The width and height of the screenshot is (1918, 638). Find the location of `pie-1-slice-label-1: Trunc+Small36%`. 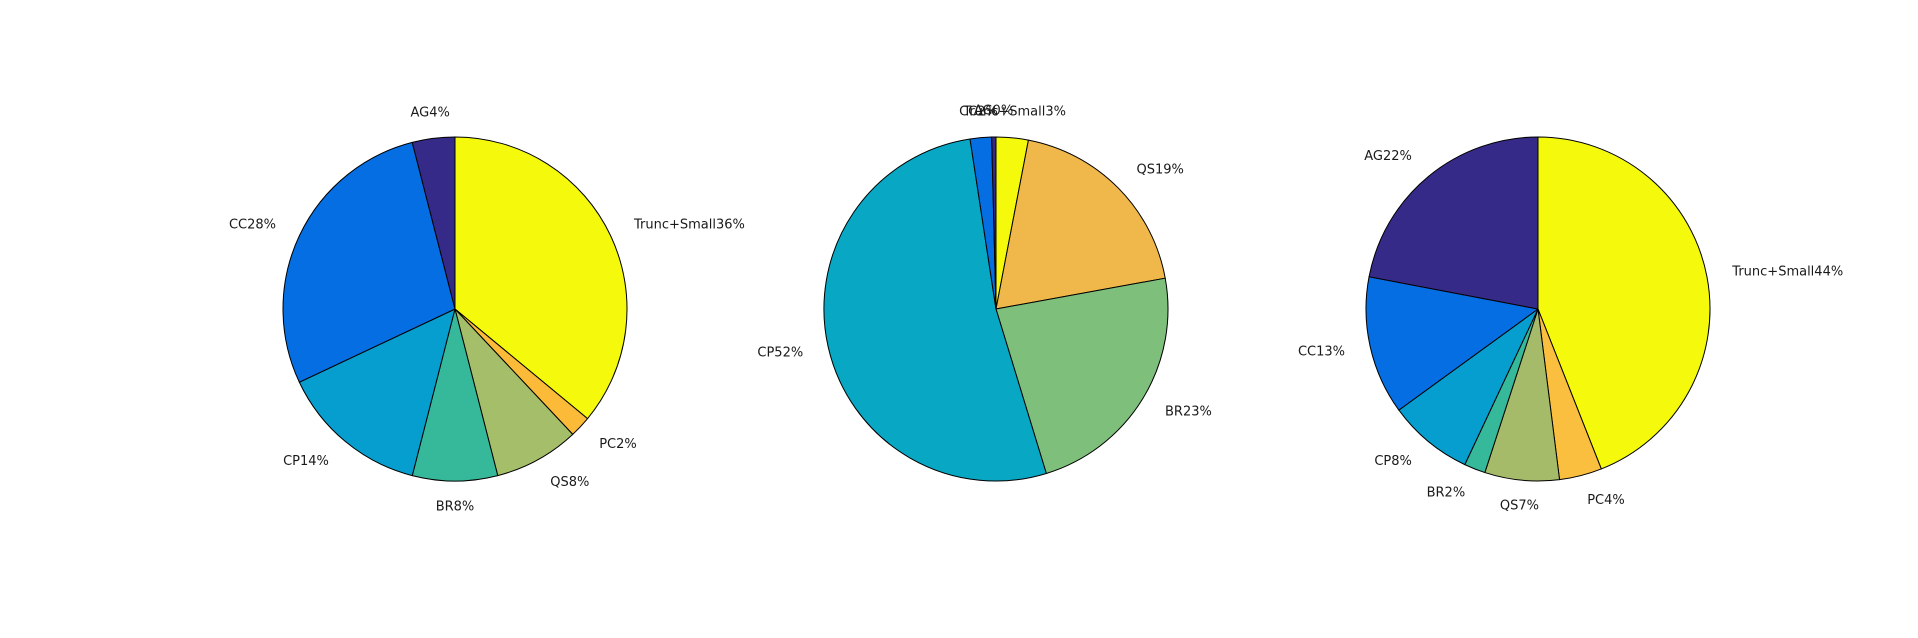

pie-1-slice-label-1: Trunc+Small36% is located at coordinates (689, 224).